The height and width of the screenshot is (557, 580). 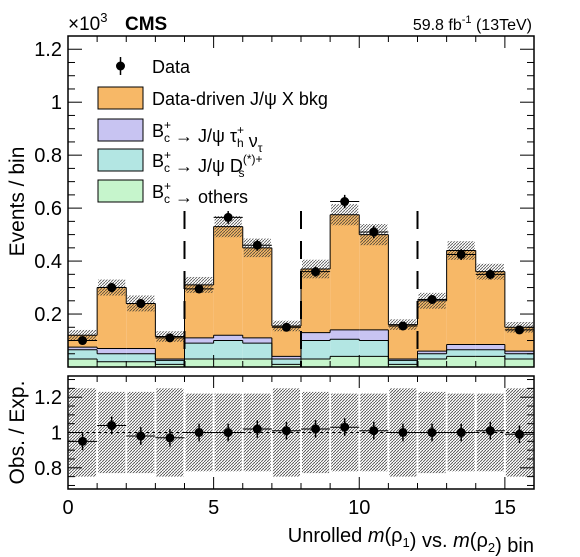 I want to click on legend-label: B+ c → J/ψ τ+ h ντ, so click(x=207, y=136).